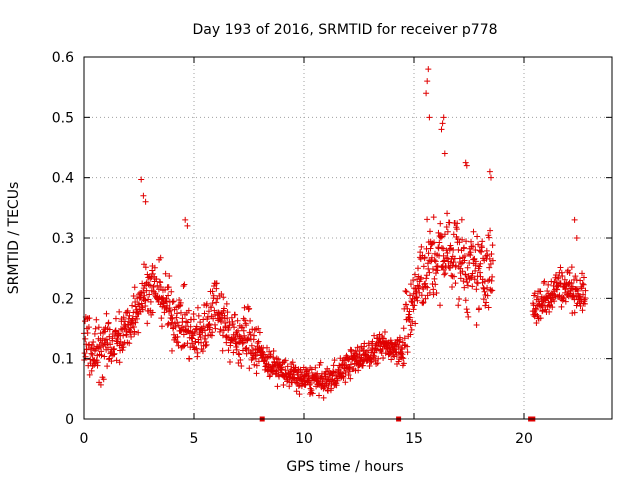 Image resolution: width=640 pixels, height=480 pixels. Describe the element at coordinates (194, 439) in the screenshot. I see `x-tick-label: 5` at that location.